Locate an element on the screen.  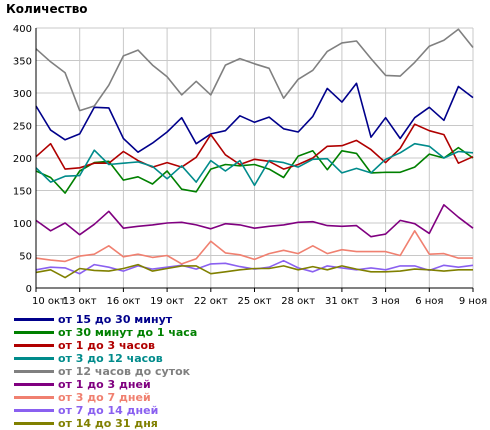
legend-item: от 3 до 12 часов is located at coordinates (105, 358).